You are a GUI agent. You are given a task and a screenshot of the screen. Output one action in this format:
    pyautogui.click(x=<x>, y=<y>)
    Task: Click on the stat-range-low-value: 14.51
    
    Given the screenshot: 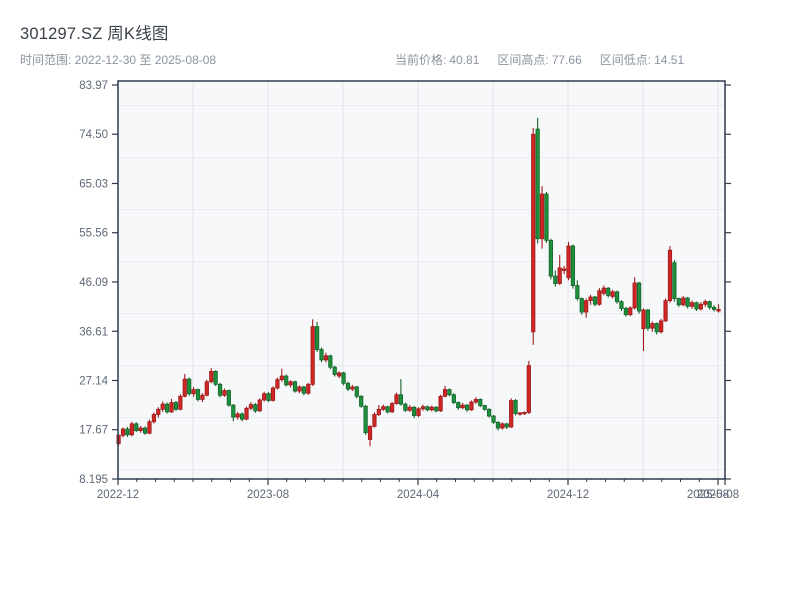 What is the action you would take?
    pyautogui.click(x=669, y=60)
    